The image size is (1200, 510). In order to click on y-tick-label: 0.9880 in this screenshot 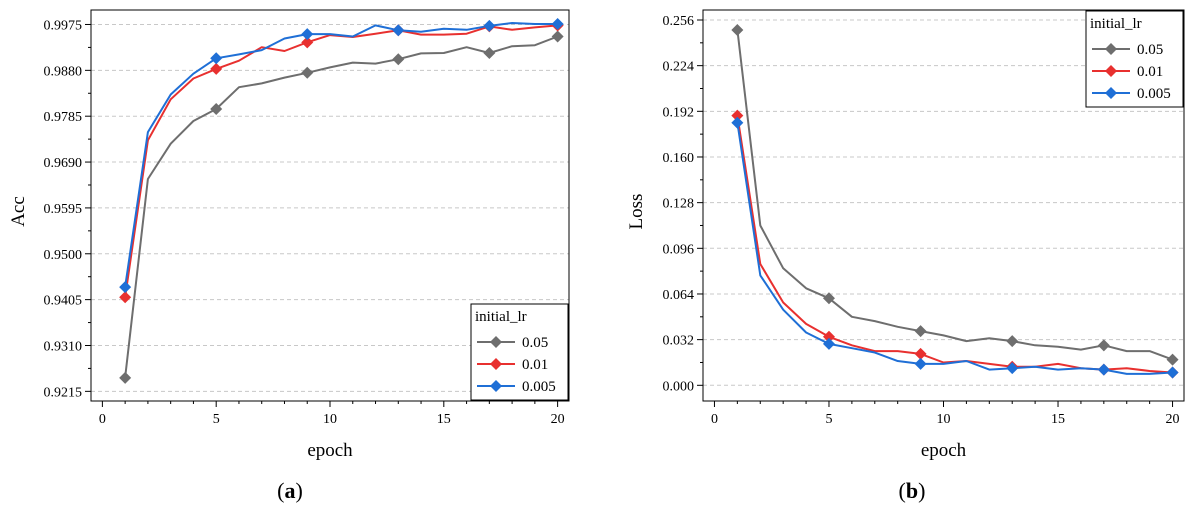, I will do `click(63, 71)`.